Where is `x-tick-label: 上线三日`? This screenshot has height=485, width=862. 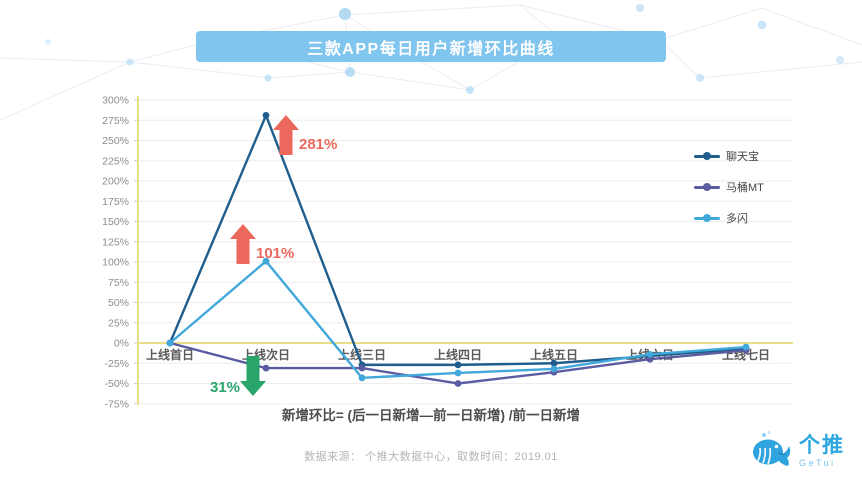
x-tick-label: 上线三日 is located at coordinates (362, 354).